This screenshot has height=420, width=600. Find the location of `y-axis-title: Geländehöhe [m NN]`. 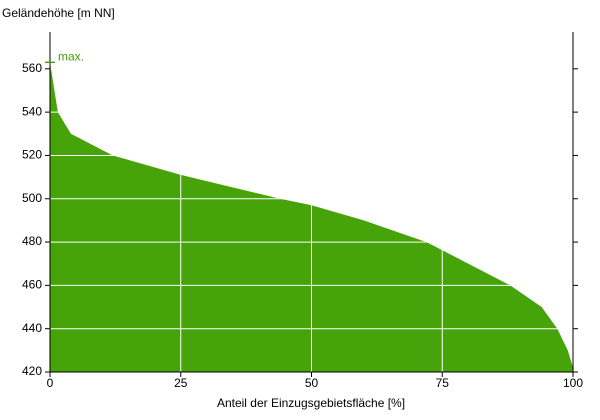

y-axis-title: Geländehöhe [m NN] is located at coordinates (58, 13).